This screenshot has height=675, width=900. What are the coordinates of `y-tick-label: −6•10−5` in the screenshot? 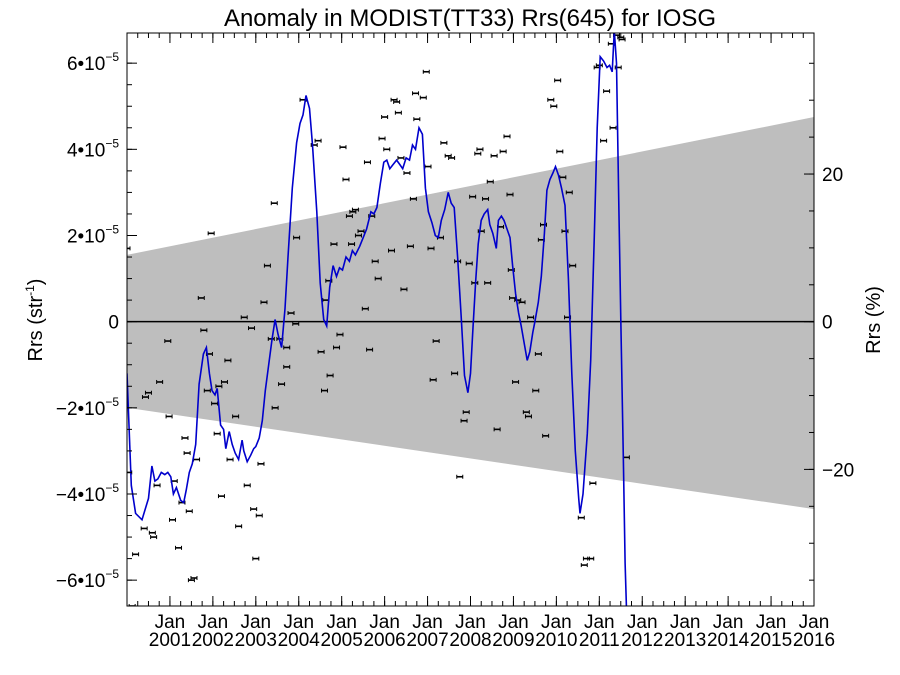 It's located at (87, 579).